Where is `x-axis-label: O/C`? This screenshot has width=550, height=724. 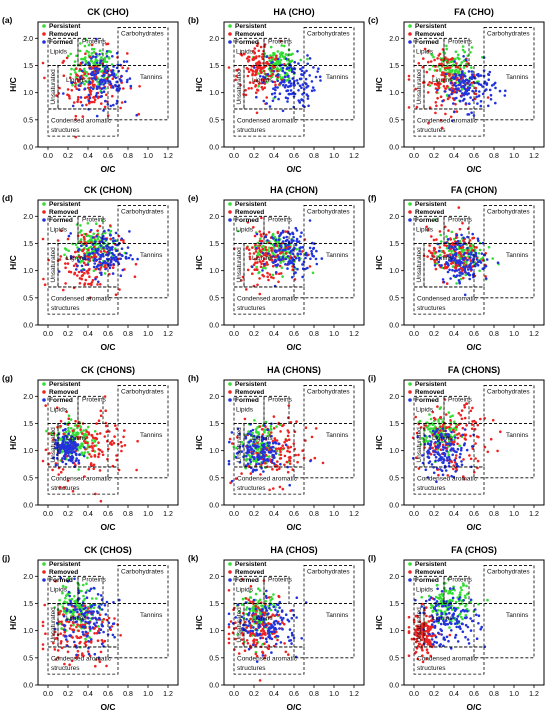 x-axis-label: O/C is located at coordinates (473, 169).